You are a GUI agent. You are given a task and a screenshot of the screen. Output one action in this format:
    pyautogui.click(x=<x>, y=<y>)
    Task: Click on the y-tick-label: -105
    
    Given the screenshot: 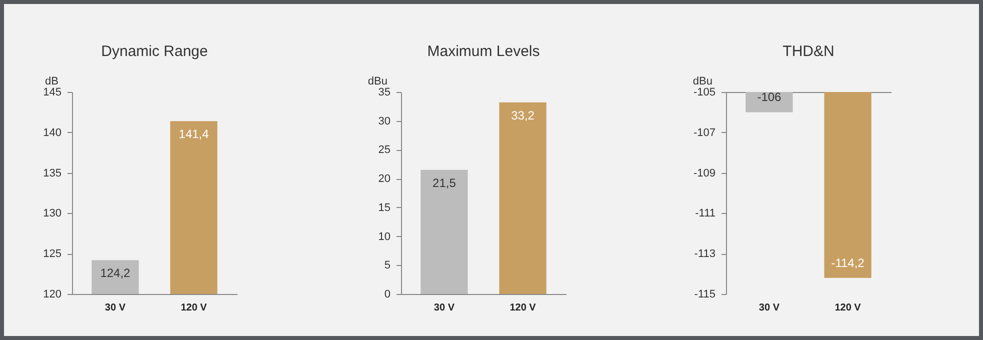 What is the action you would take?
    pyautogui.click(x=704, y=92)
    